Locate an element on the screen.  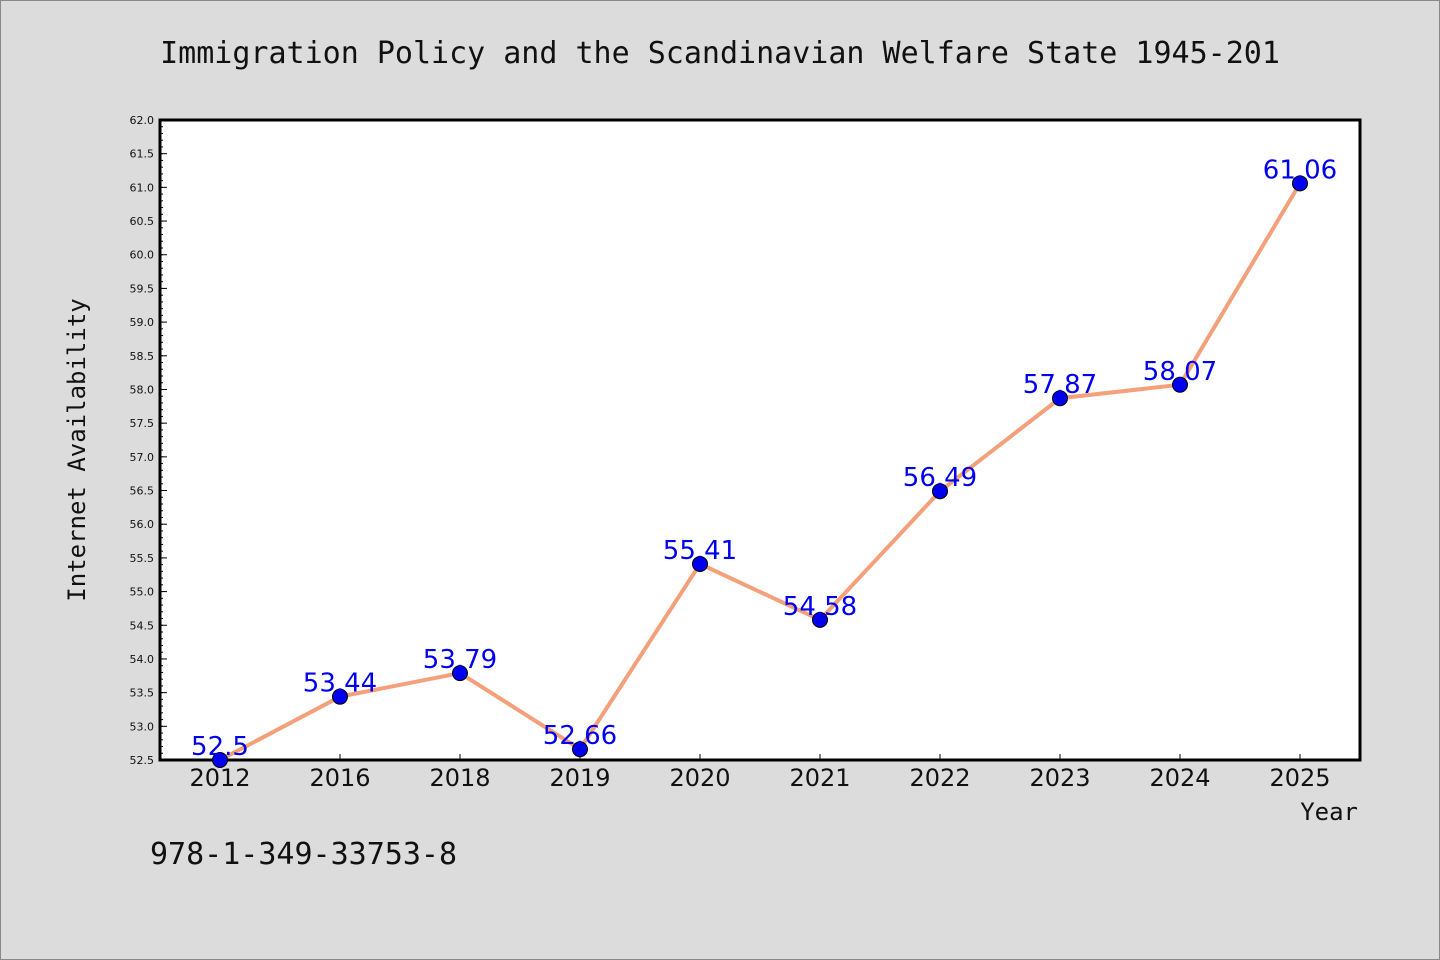
data-label: 52.66 is located at coordinates (580, 736).